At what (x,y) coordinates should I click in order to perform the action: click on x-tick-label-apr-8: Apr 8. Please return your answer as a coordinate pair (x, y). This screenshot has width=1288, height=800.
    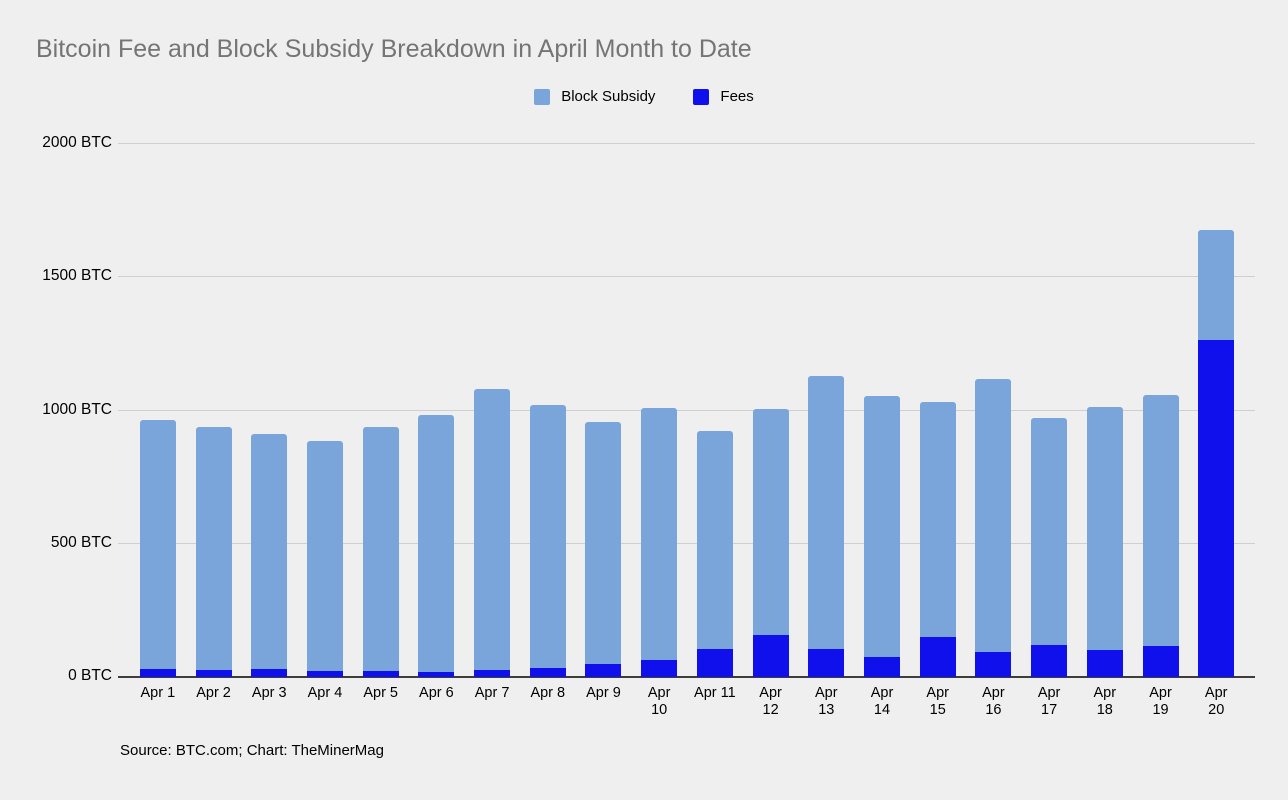
    Looking at the image, I should click on (548, 693).